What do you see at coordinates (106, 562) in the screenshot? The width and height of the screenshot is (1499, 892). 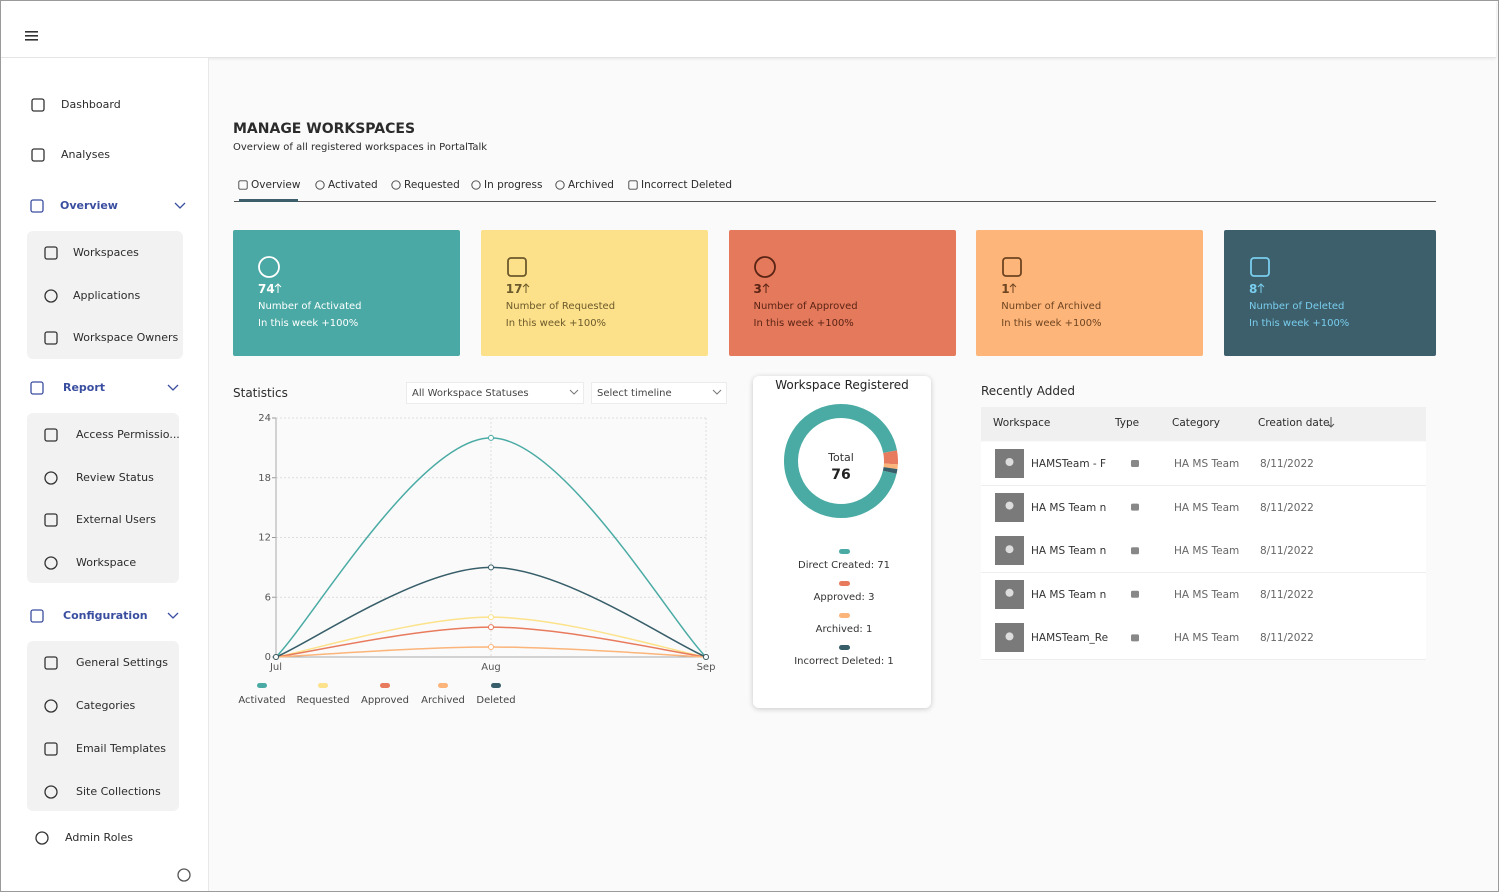 I see `nav-item: Workspace` at bounding box center [106, 562].